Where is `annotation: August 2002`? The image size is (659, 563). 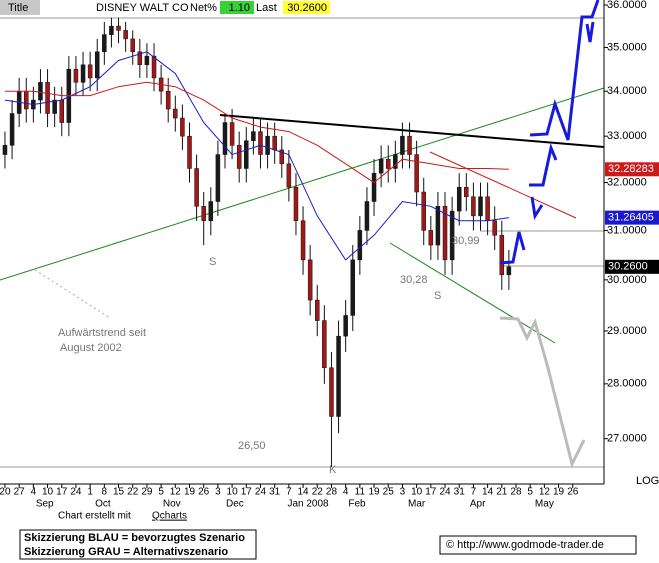 annotation: August 2002 is located at coordinates (91, 348).